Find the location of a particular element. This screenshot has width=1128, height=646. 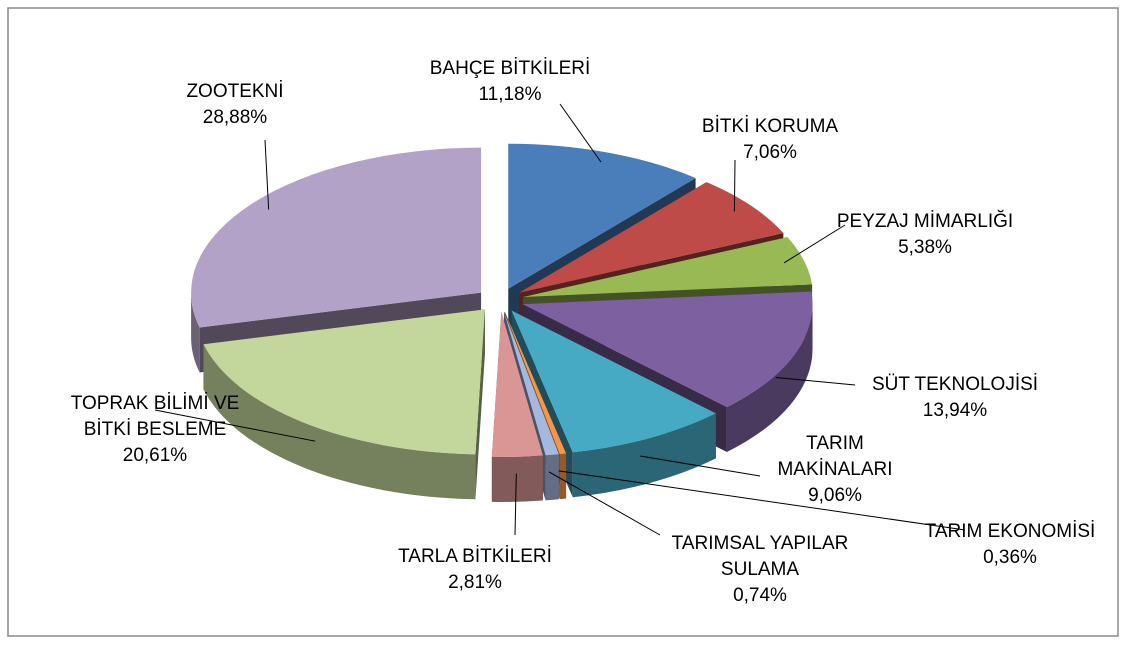

value-label: 7,06% is located at coordinates (770, 152).